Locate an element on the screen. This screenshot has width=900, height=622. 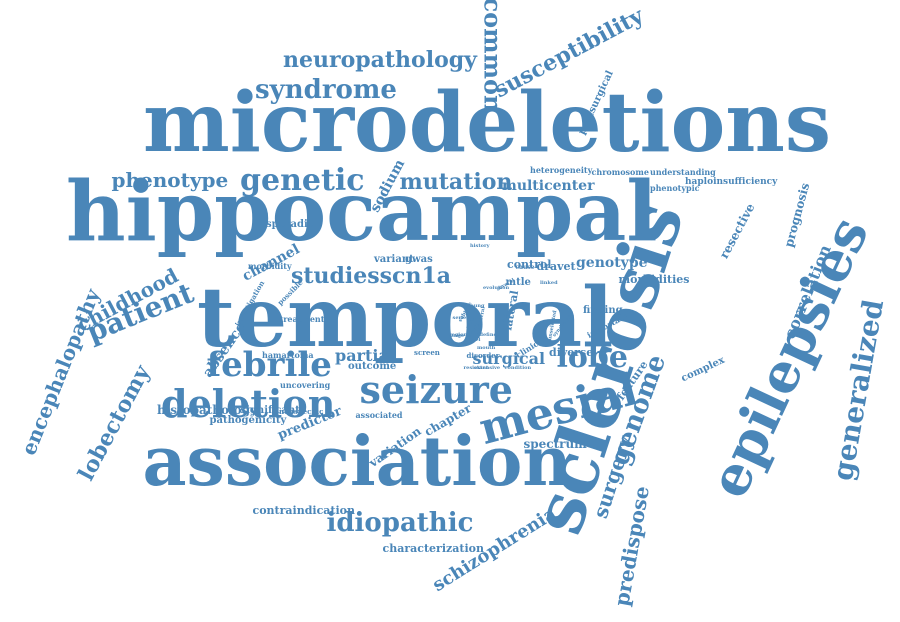
word-sporadic: sporadic is located at coordinates (290, 225).